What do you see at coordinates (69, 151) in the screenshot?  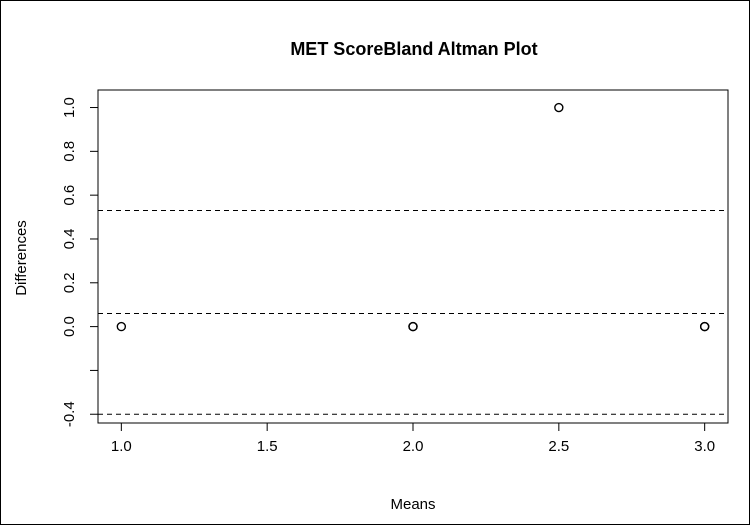 I see `y-tick-label: 0.8` at bounding box center [69, 151].